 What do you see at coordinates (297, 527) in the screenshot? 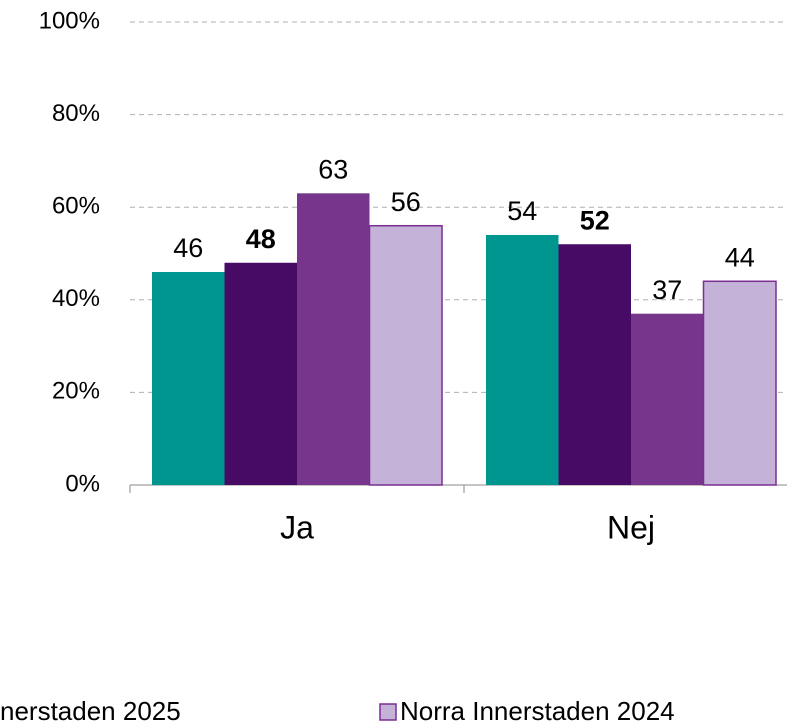
I see `x-tick-label: Ja` at bounding box center [297, 527].